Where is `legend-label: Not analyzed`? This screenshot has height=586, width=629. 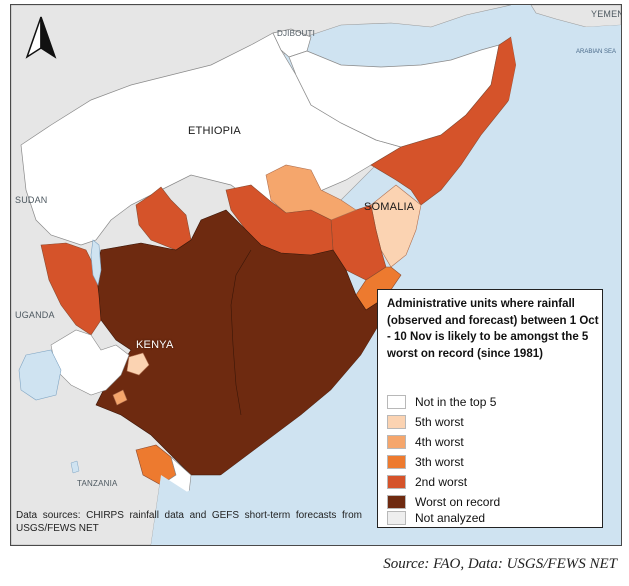
legend-label: Not analyzed is located at coordinates (450, 518).